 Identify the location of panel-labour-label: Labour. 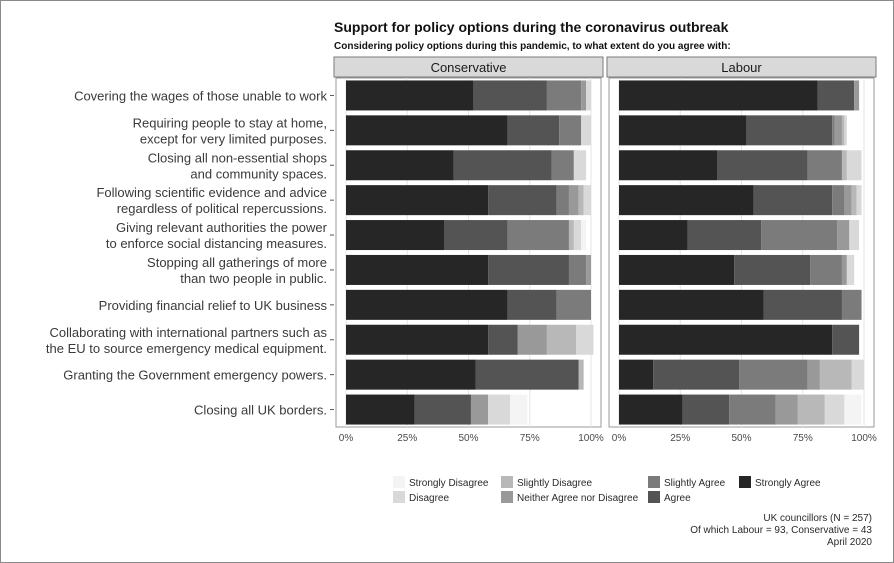
(741, 67).